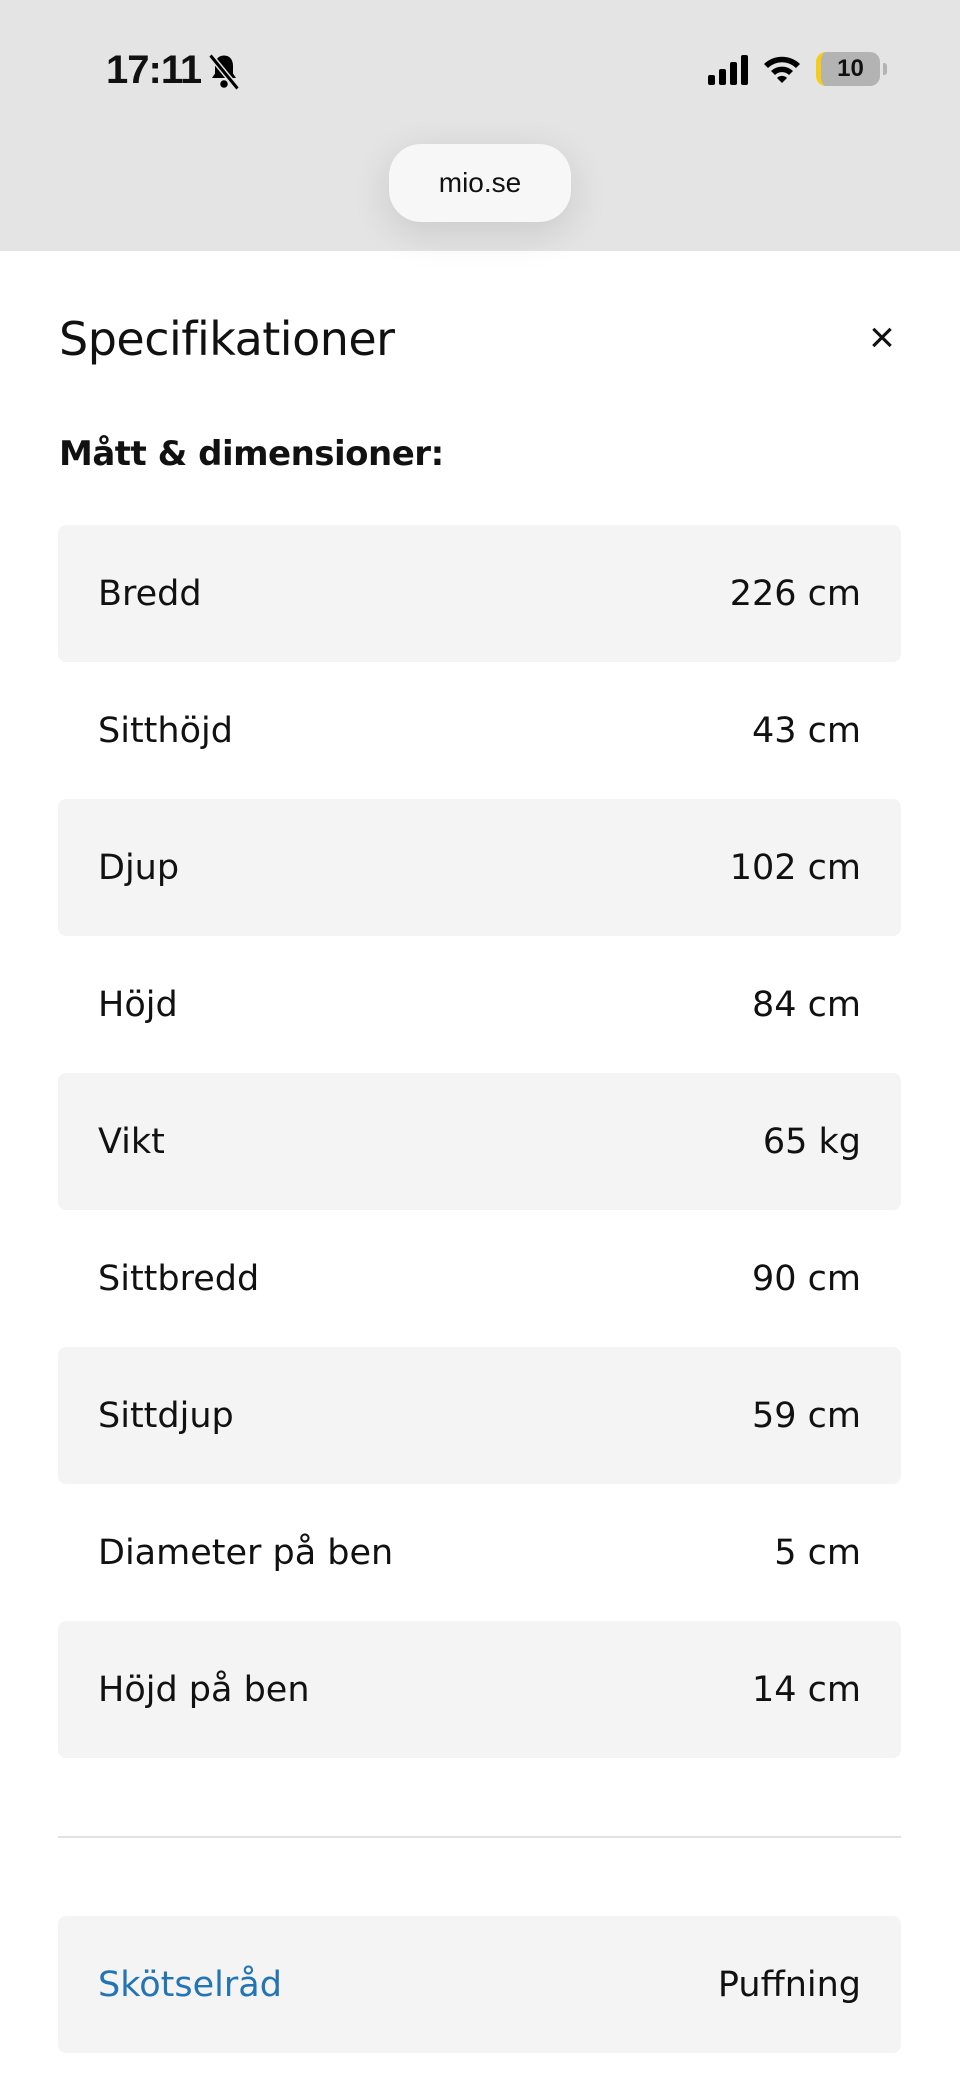 This screenshot has height=2081, width=960. I want to click on spec-value: 102 cm, so click(795, 867).